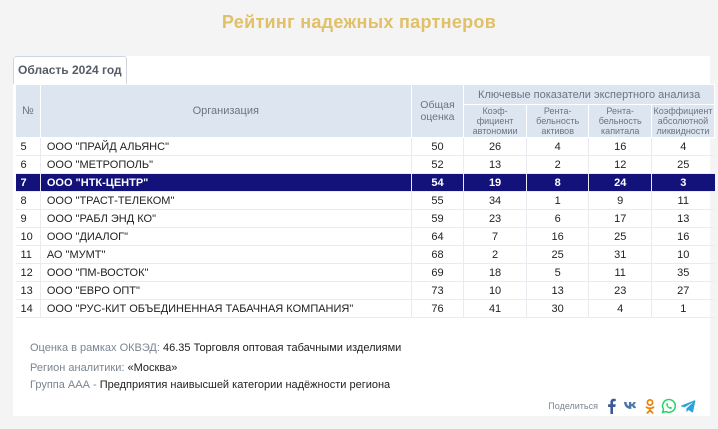 Image resolution: width=718 pixels, height=429 pixels. What do you see at coordinates (438, 254) in the screenshot?
I see `overall-score-cell: 68` at bounding box center [438, 254].